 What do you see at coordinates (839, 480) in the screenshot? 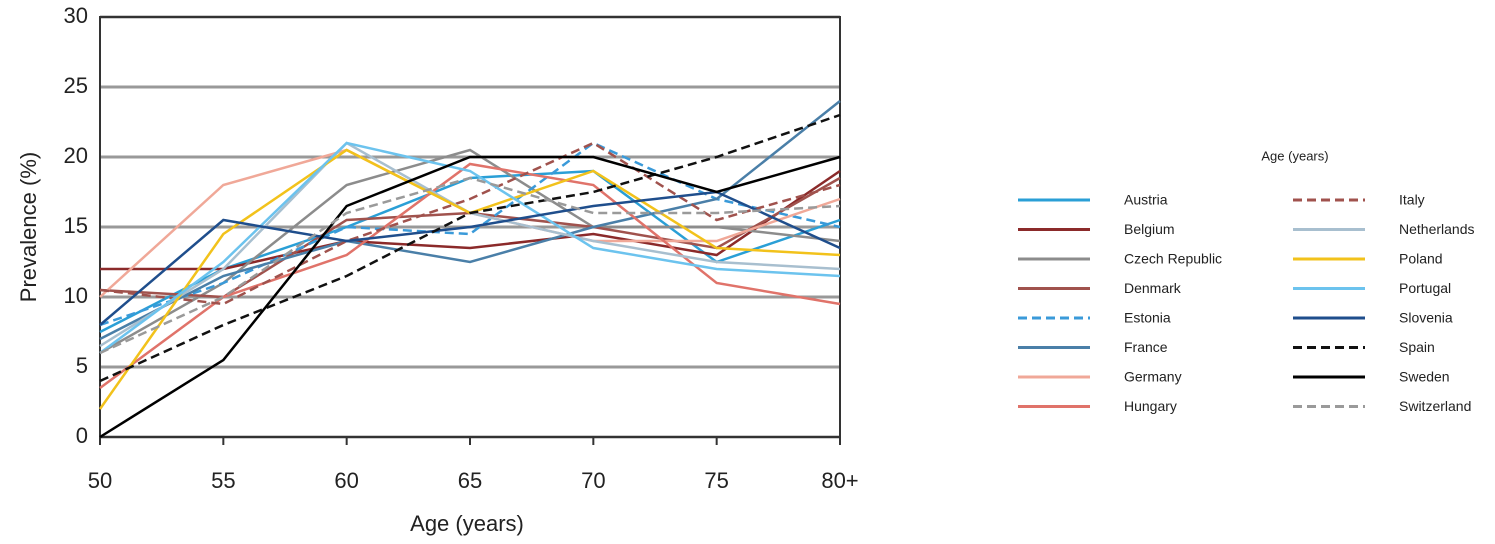
I see `x-tick-label: 80+` at bounding box center [839, 480].